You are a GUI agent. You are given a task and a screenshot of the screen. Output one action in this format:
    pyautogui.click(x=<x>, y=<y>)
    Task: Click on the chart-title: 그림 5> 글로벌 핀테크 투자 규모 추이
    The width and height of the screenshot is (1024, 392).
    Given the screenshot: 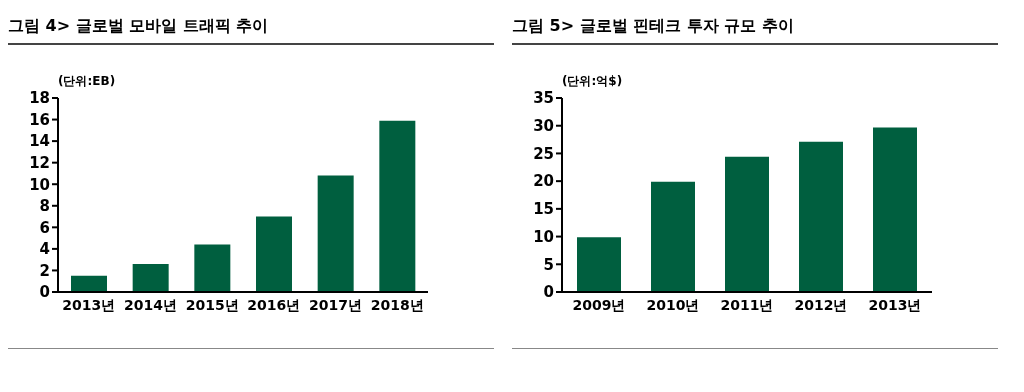 What is the action you would take?
    pyautogui.click(x=755, y=26)
    